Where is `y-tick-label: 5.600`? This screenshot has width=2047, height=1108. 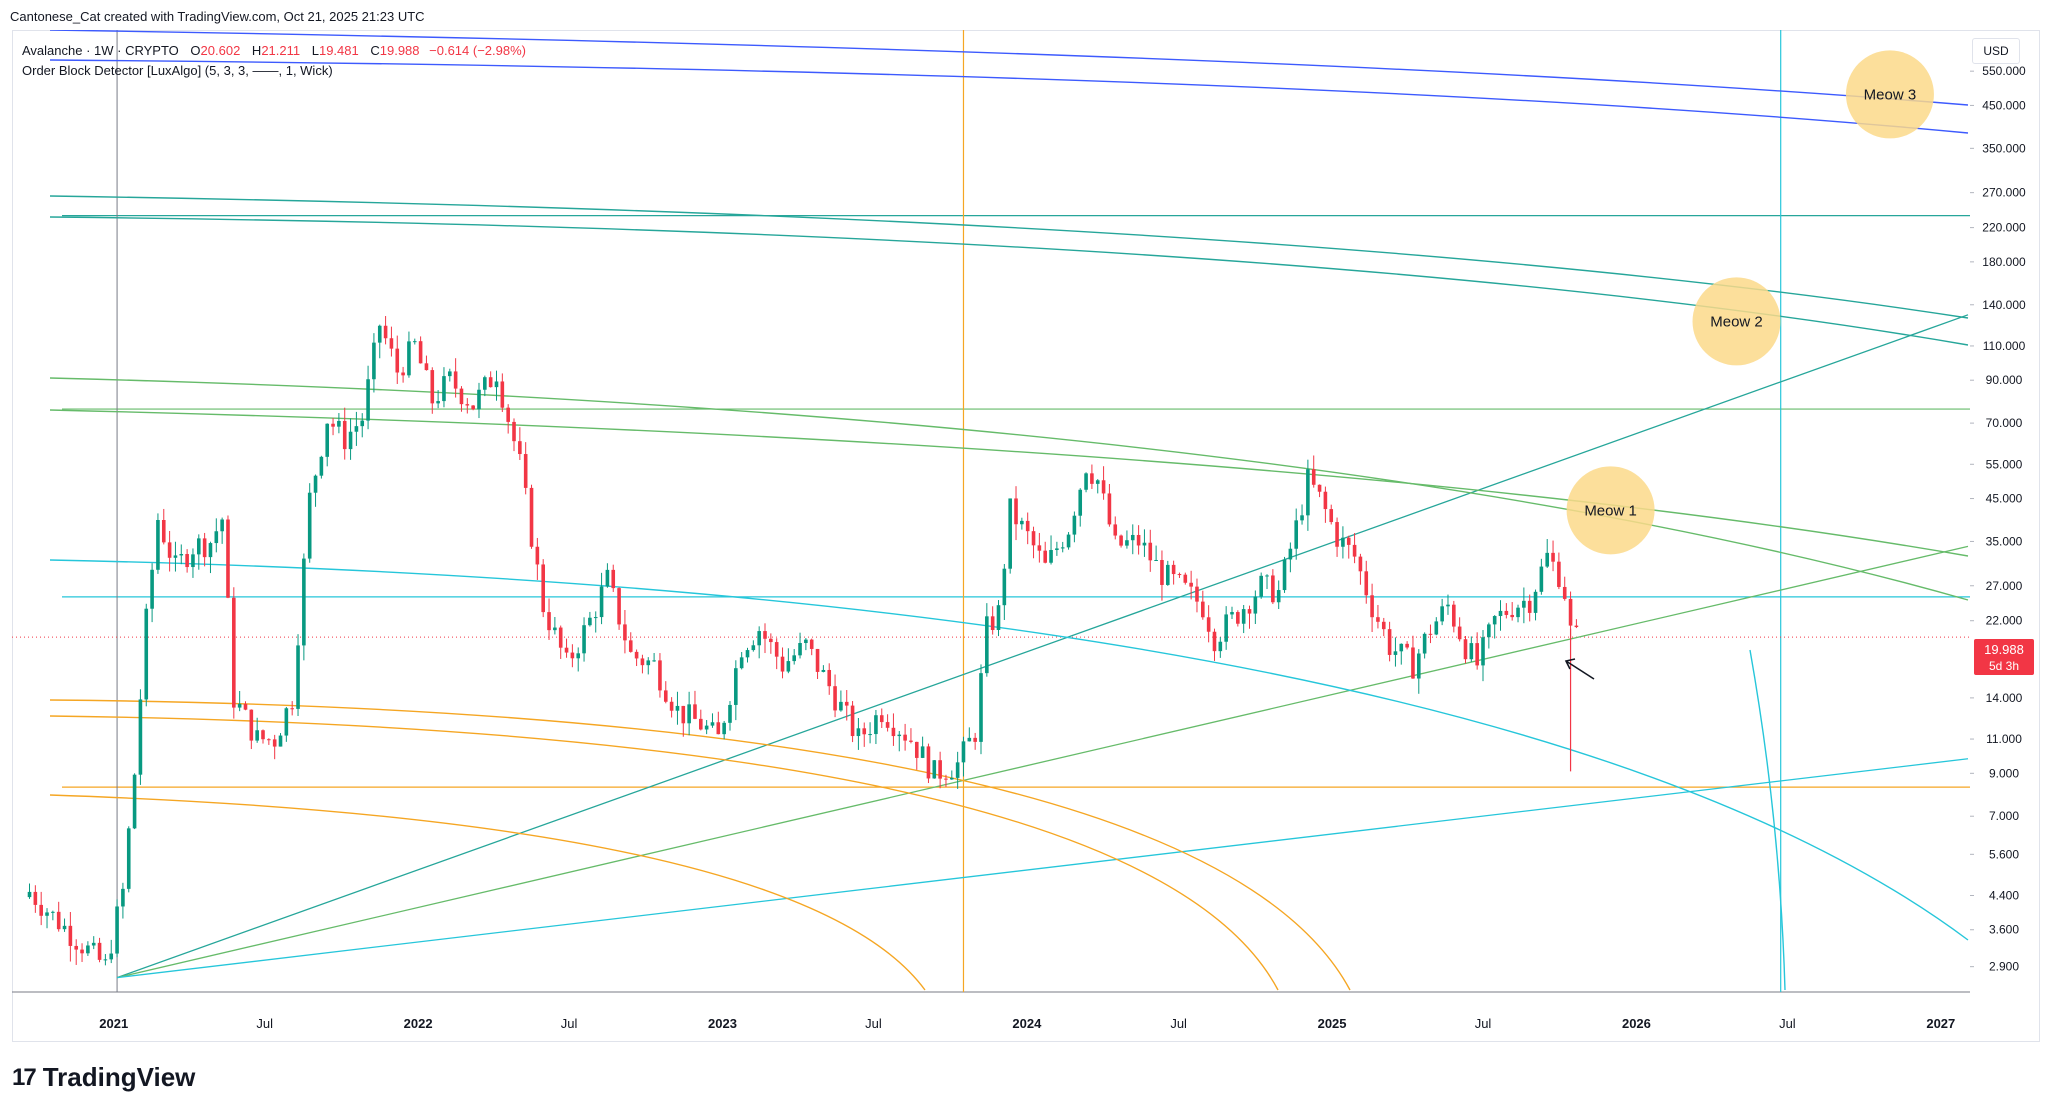
y-tick-label: 5.600 is located at coordinates (2004, 854).